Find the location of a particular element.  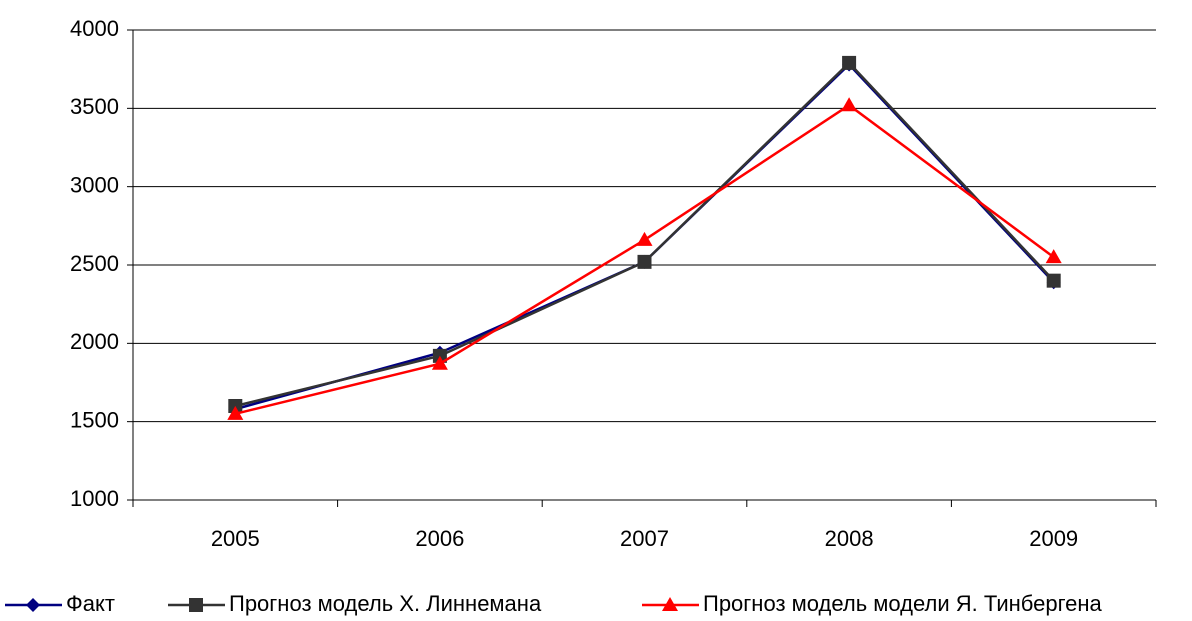

y-tick-label: 4000 is located at coordinates (94, 28).